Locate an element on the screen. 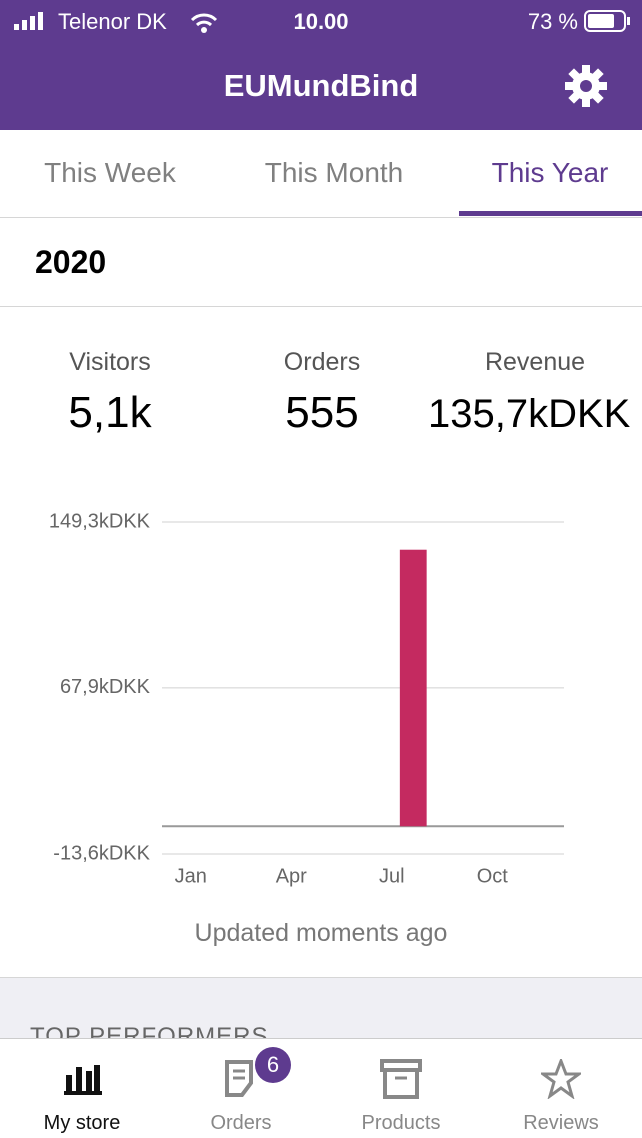  status-bar: Telenor DK 10.00 73 % is located at coordinates (321, 22).